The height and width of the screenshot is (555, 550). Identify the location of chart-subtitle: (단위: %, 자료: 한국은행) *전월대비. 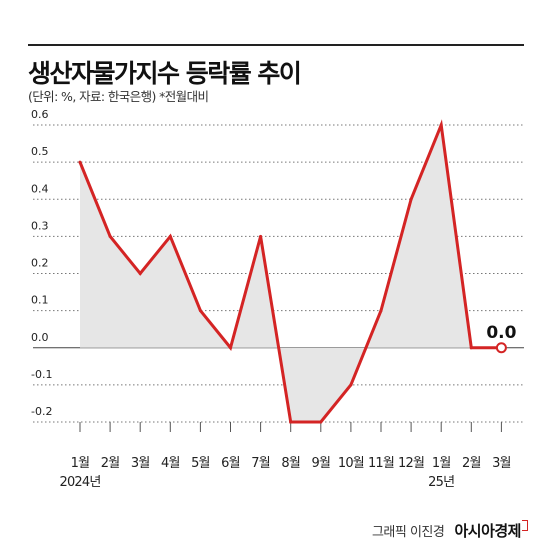
(118, 96).